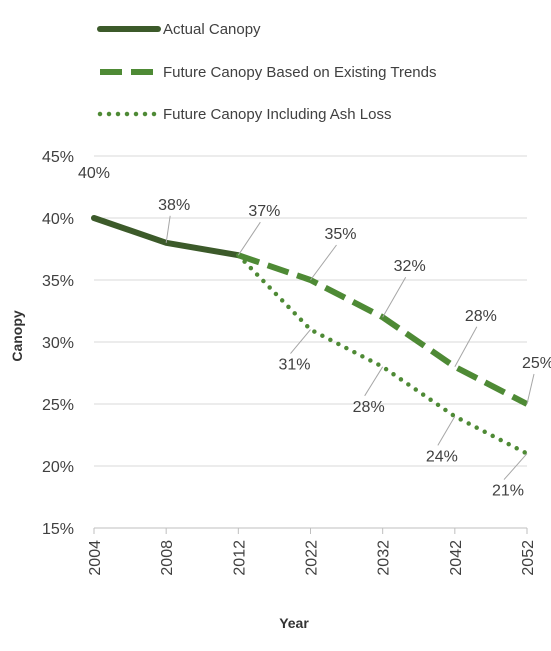 Image resolution: width=551 pixels, height=651 pixels. What do you see at coordinates (300, 72) in the screenshot?
I see `legend-label: Future Canopy Based on Existing Trends` at bounding box center [300, 72].